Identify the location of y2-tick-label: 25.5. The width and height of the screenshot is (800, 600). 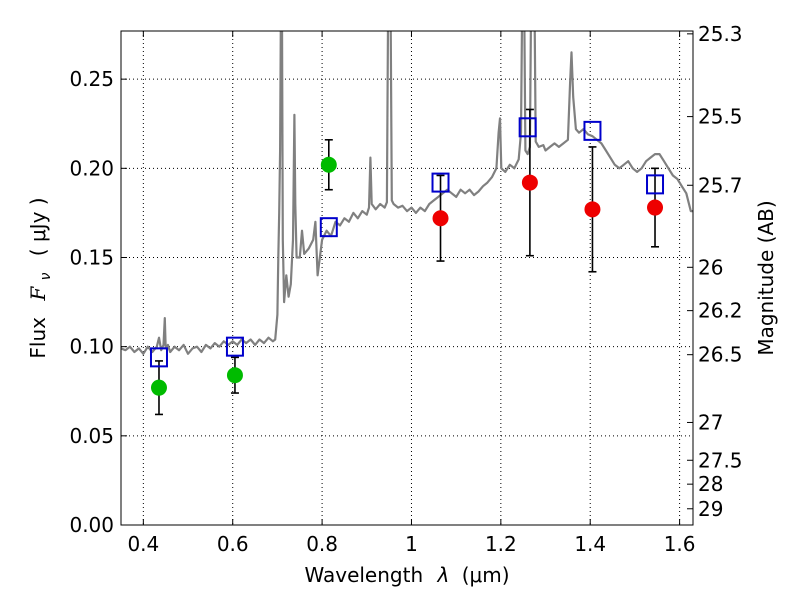
(720, 117).